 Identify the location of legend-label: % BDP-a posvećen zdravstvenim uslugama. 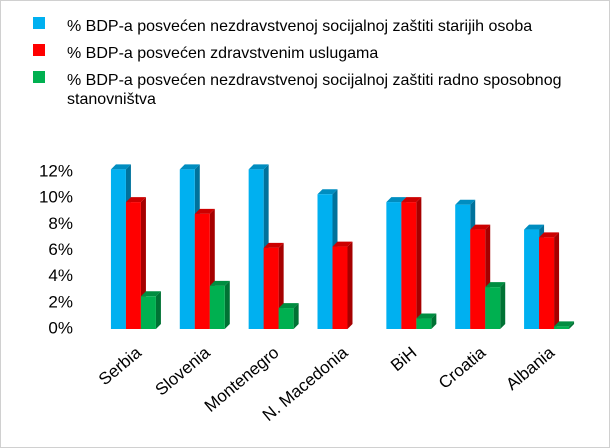
(223, 53).